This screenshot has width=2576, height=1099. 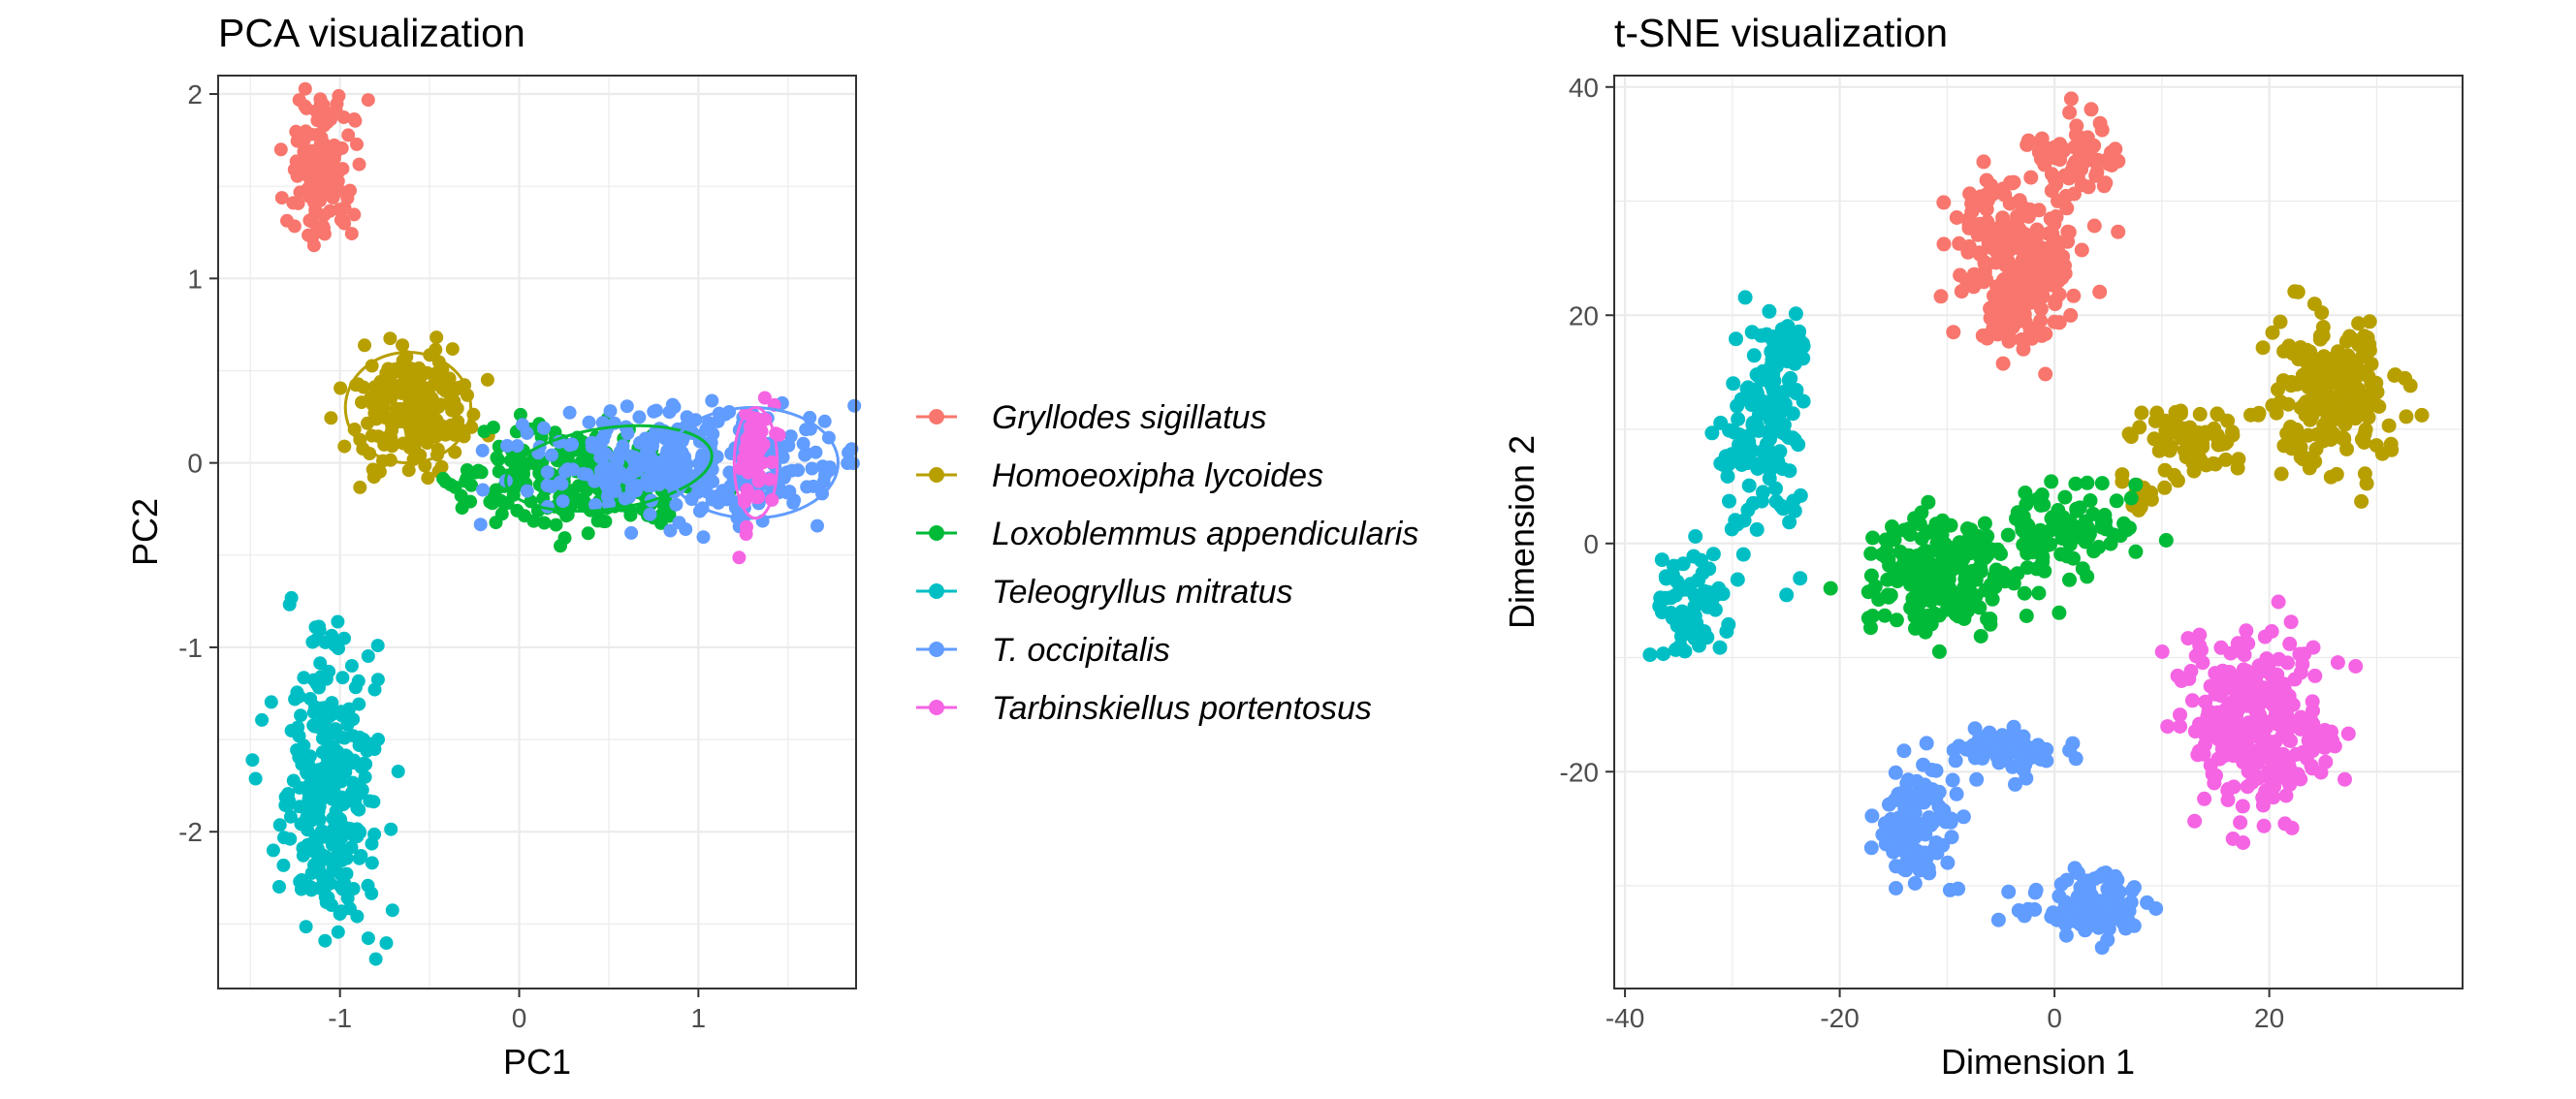 I want to click on x-tick-label: -20, so click(x=1839, y=1018).